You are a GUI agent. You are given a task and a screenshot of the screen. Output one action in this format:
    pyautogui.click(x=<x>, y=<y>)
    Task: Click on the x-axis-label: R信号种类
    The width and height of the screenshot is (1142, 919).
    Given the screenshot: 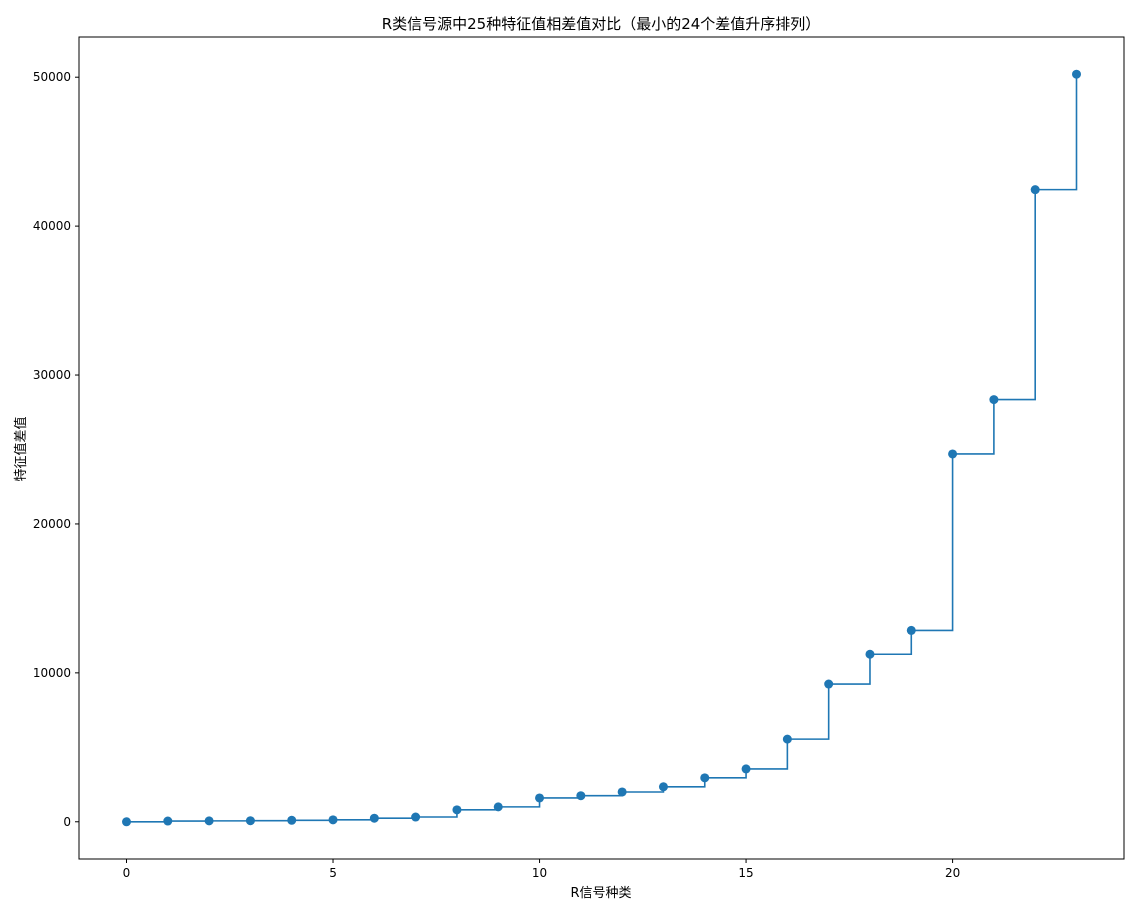 What is the action you would take?
    pyautogui.click(x=600, y=893)
    